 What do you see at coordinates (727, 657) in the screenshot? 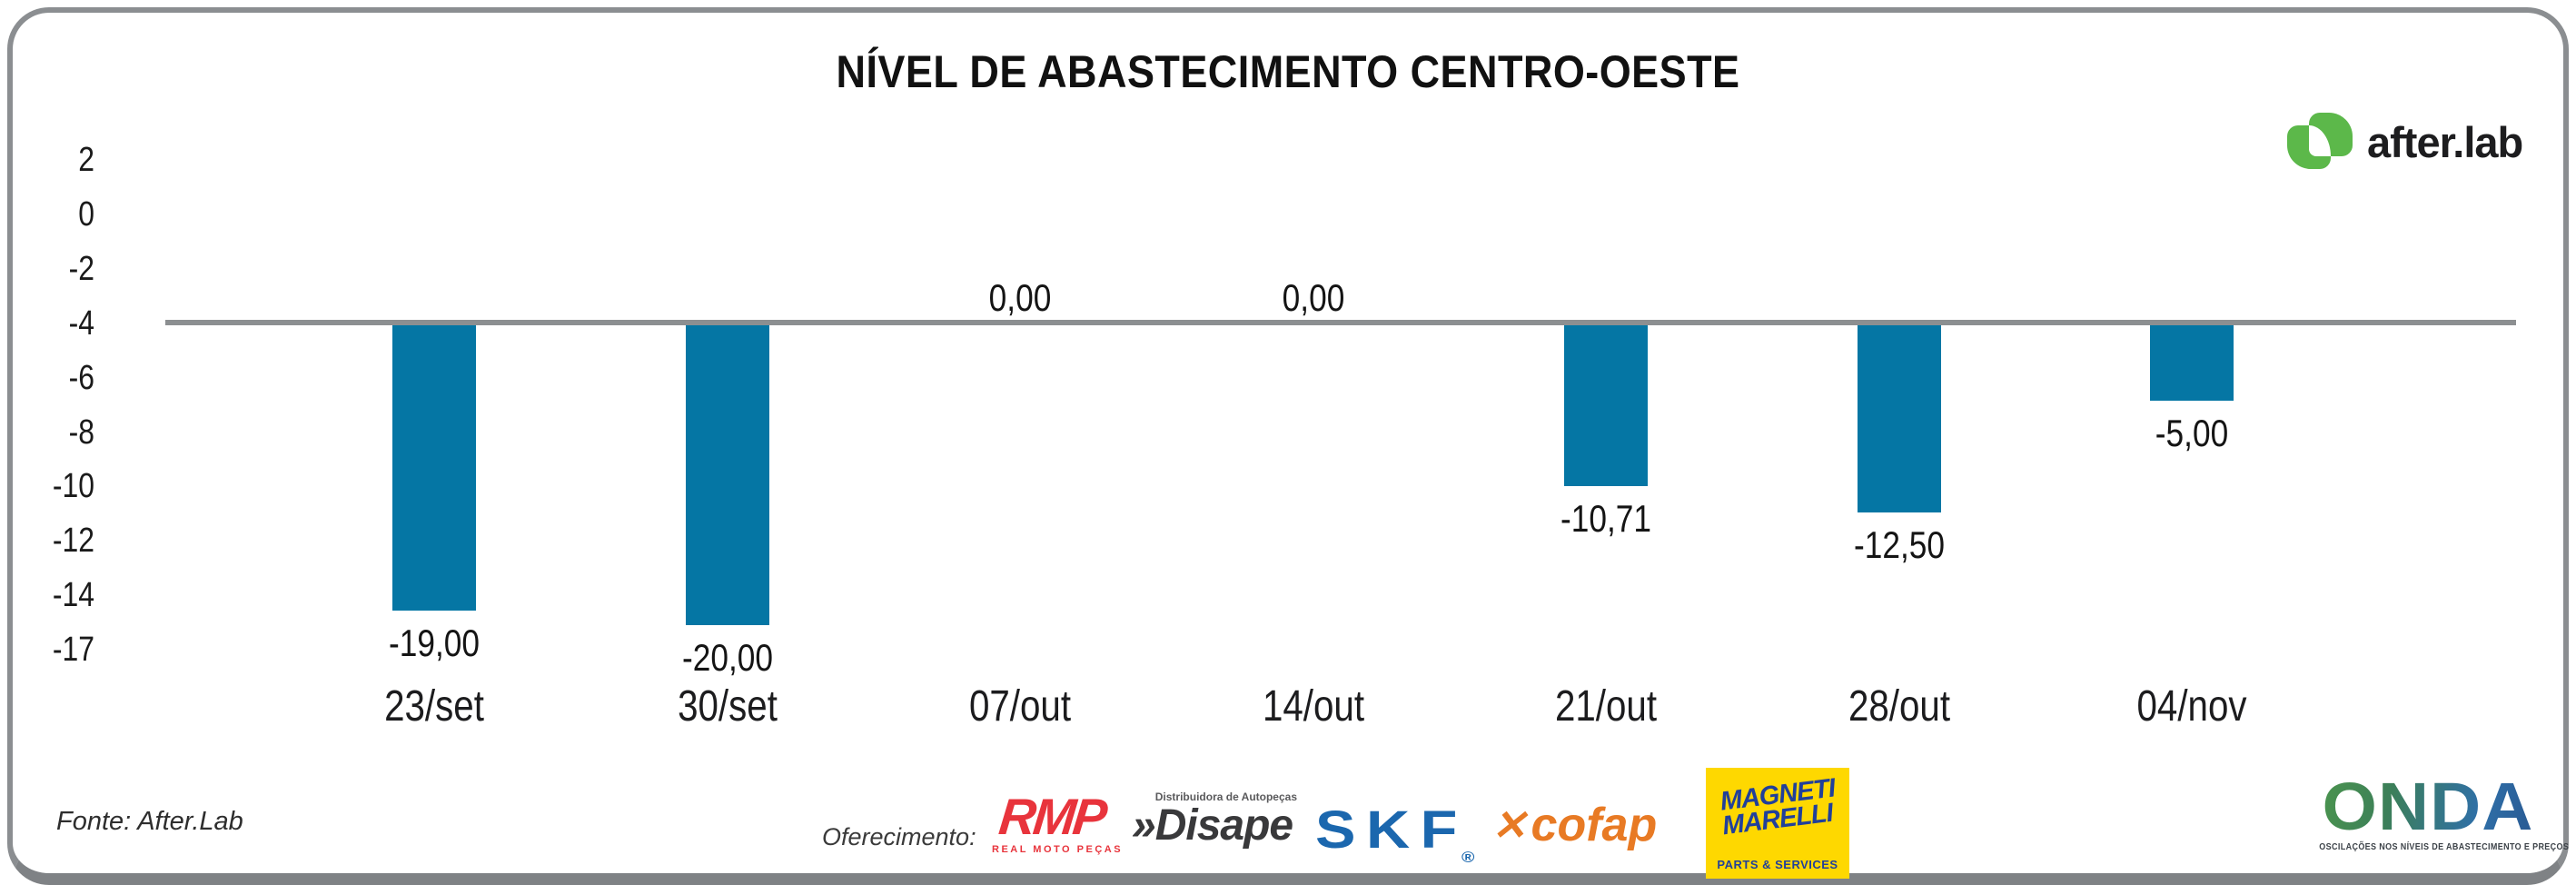
I see `value-label-30/set: -20,00` at bounding box center [727, 657].